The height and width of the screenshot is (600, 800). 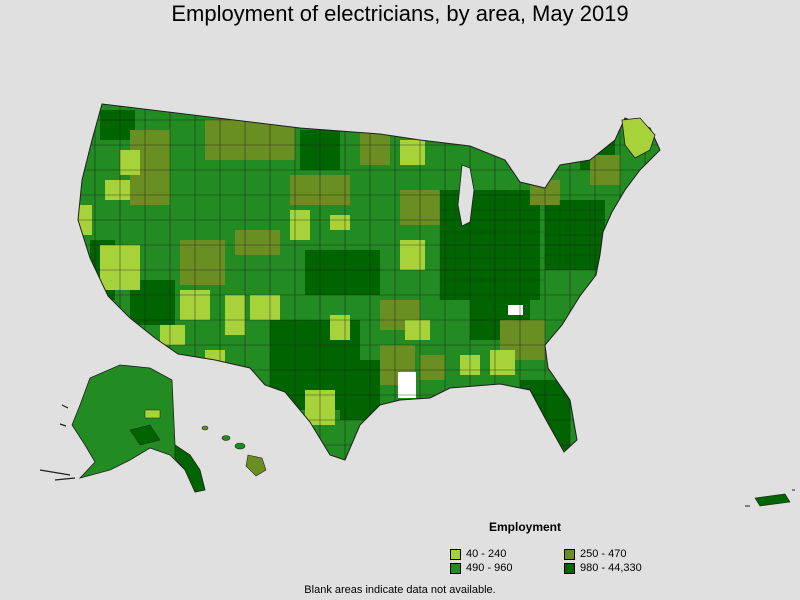 What do you see at coordinates (489, 568) in the screenshot?
I see `legend-label: 490 - 960` at bounding box center [489, 568].